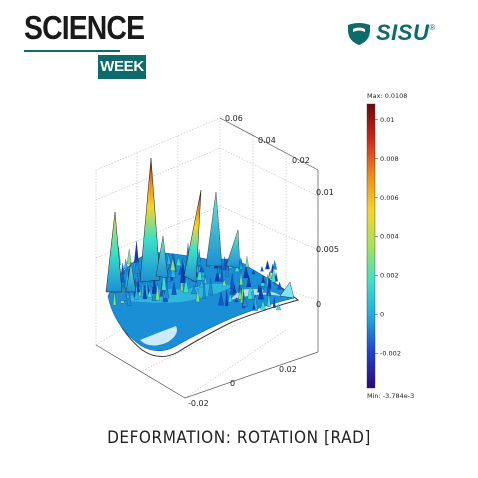 The image size is (478, 478). Describe the element at coordinates (72, 51) in the screenshot. I see `brand-divider` at that location.